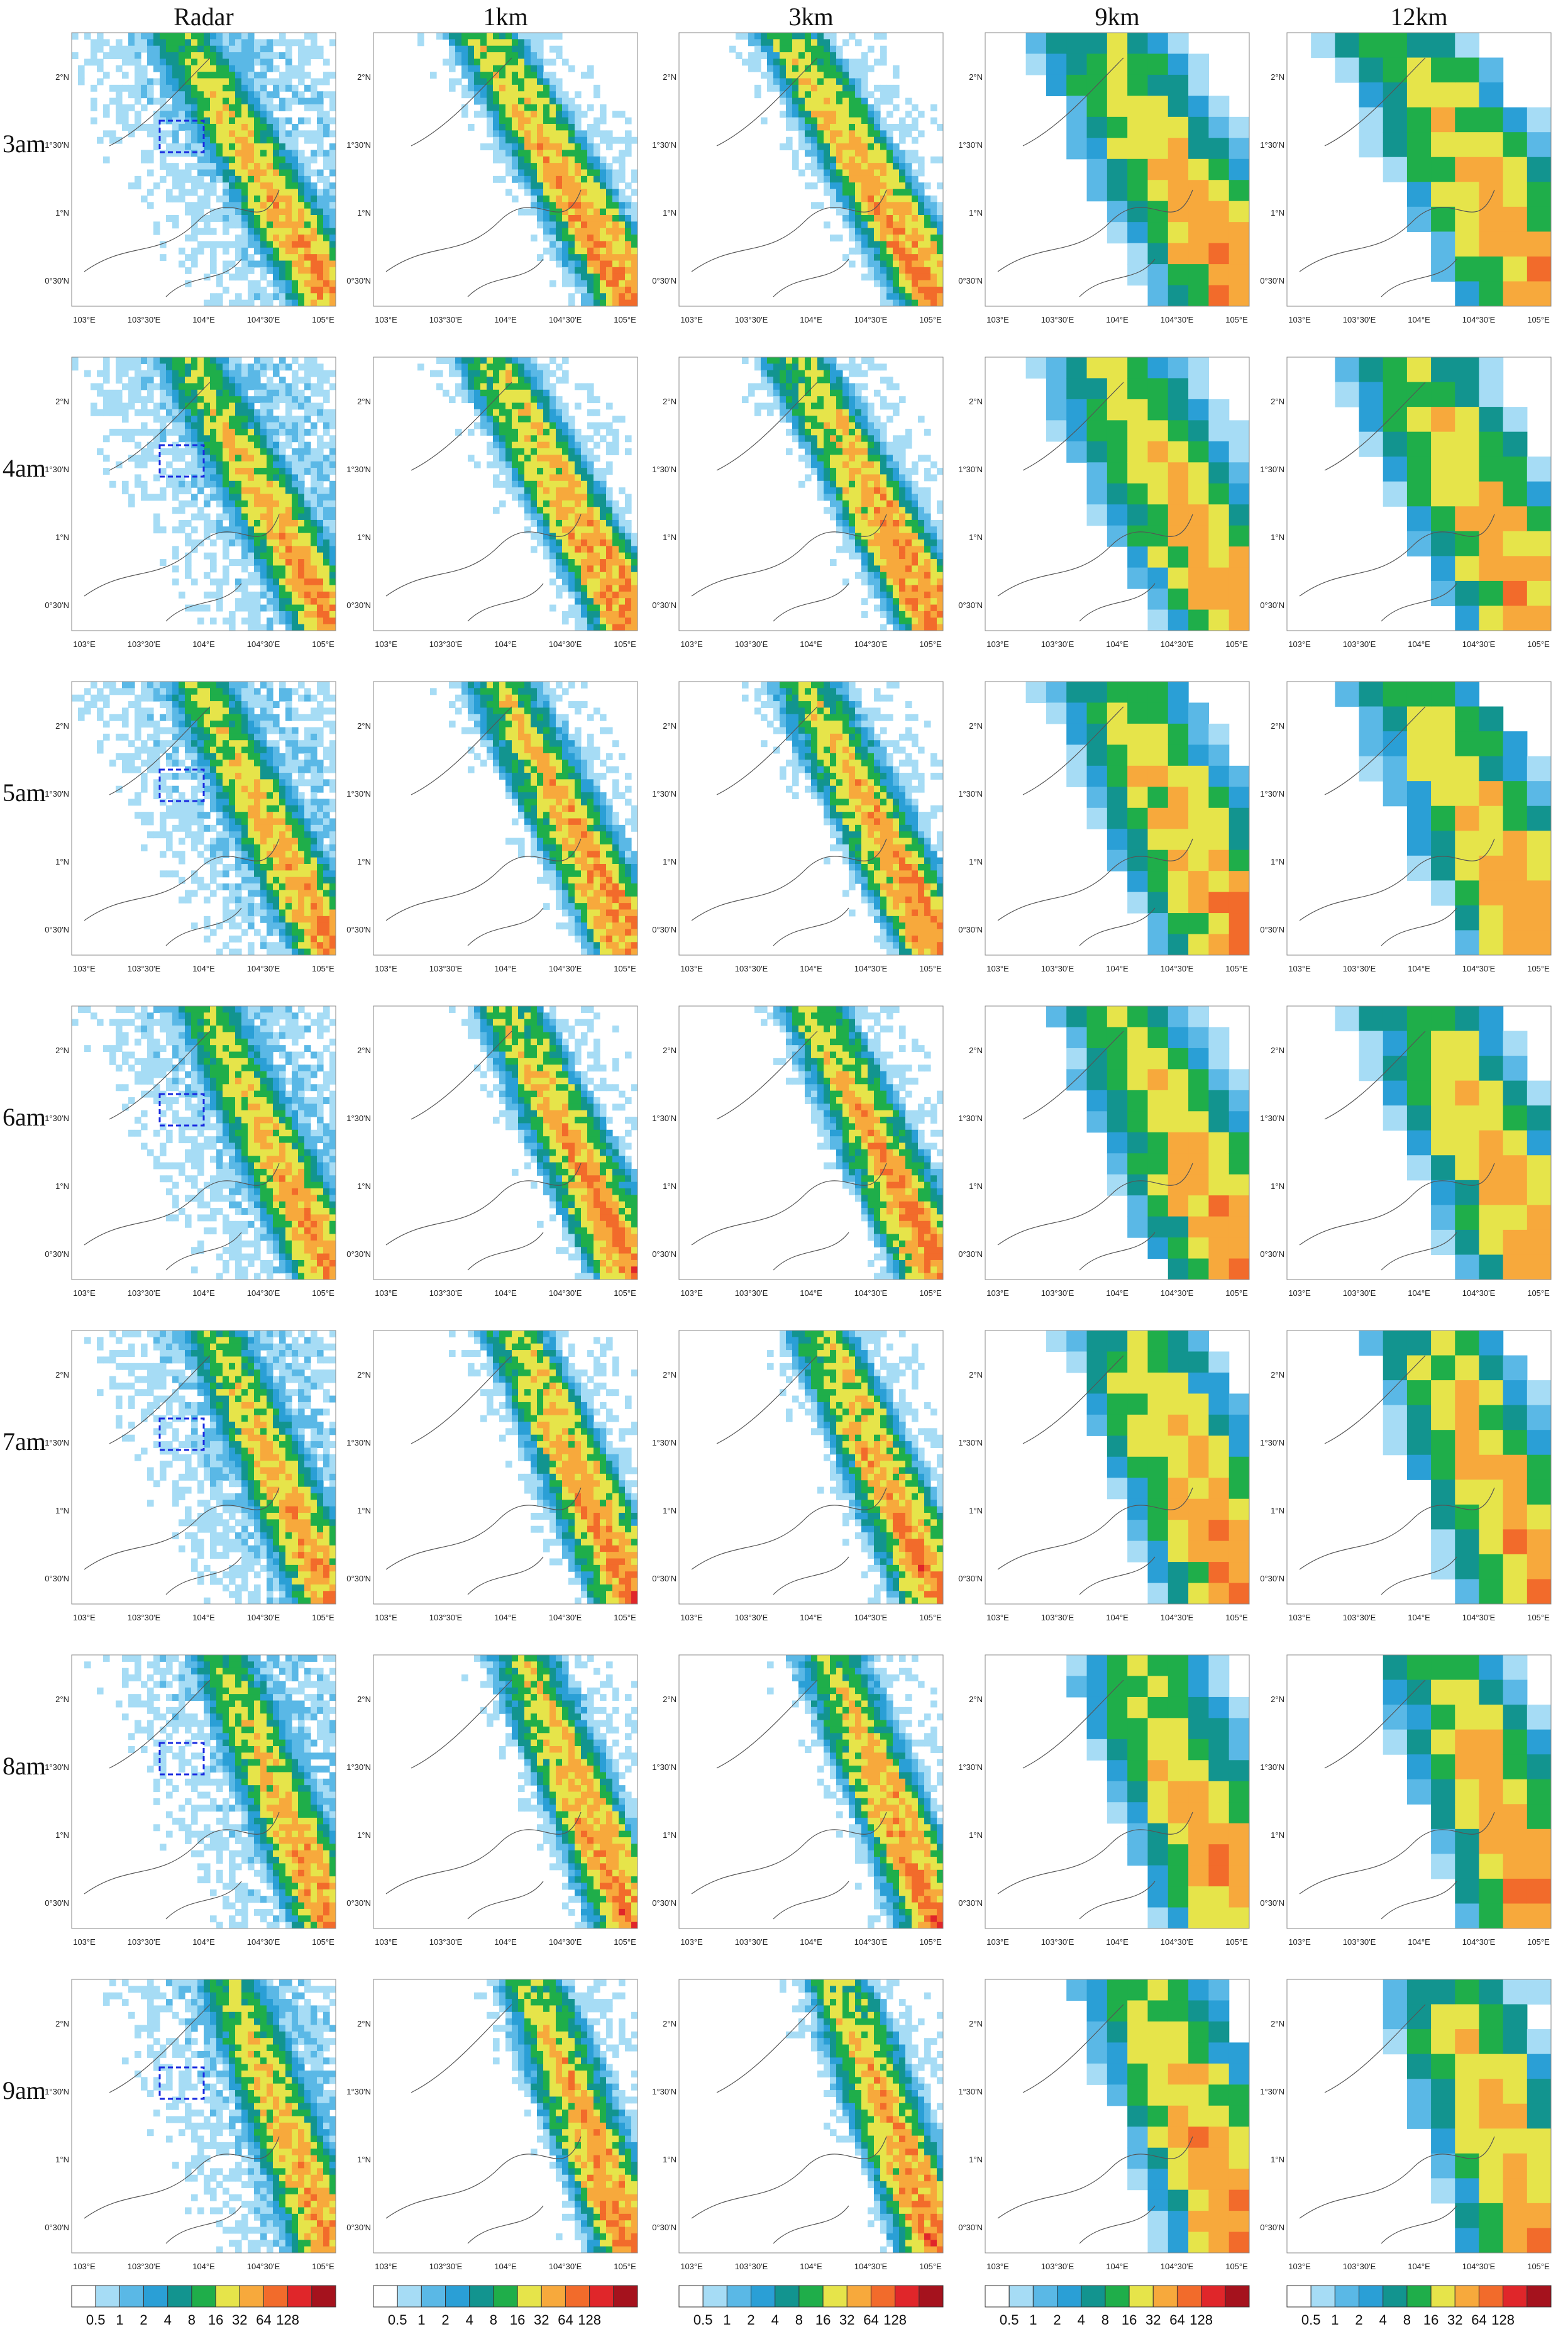  What do you see at coordinates (182, 177) in the screenshot?
I see `coastline` at bounding box center [182, 177].